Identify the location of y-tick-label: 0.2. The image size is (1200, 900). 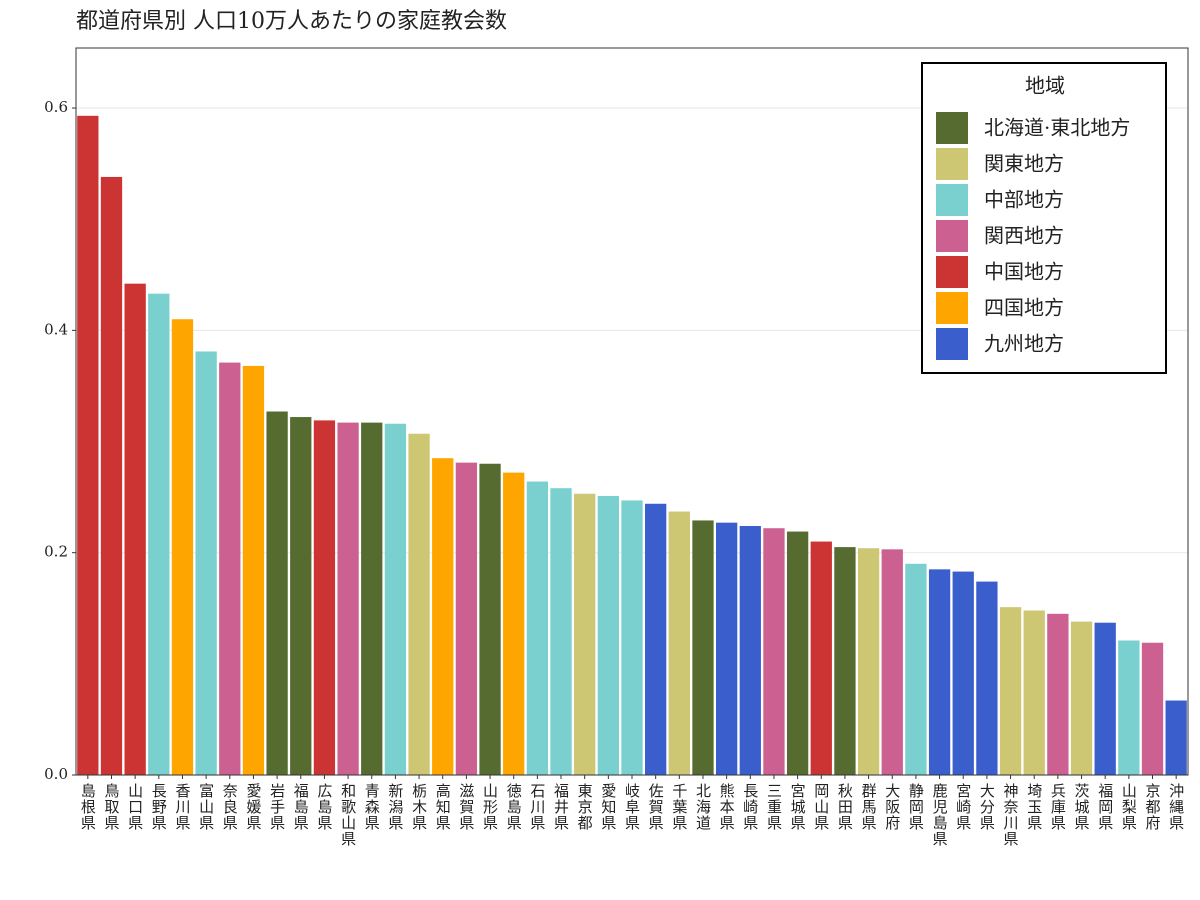
(56, 552).